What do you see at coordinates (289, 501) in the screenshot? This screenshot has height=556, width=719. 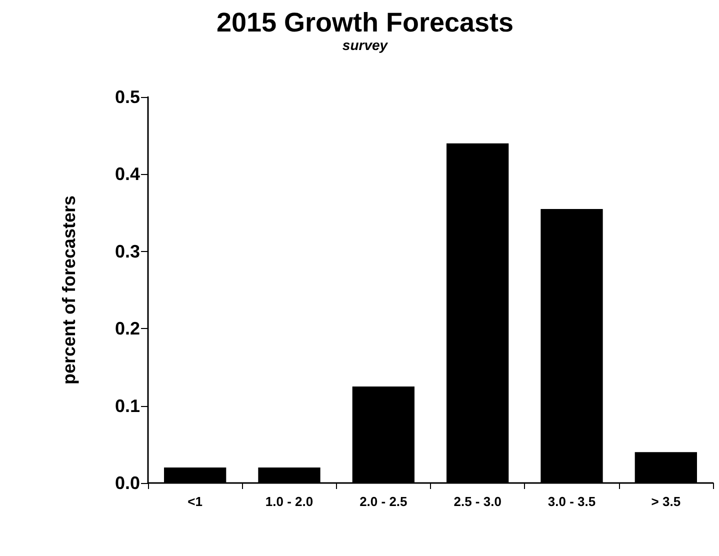 I see `x-tick-label: 1.0 - 2.0` at bounding box center [289, 501].